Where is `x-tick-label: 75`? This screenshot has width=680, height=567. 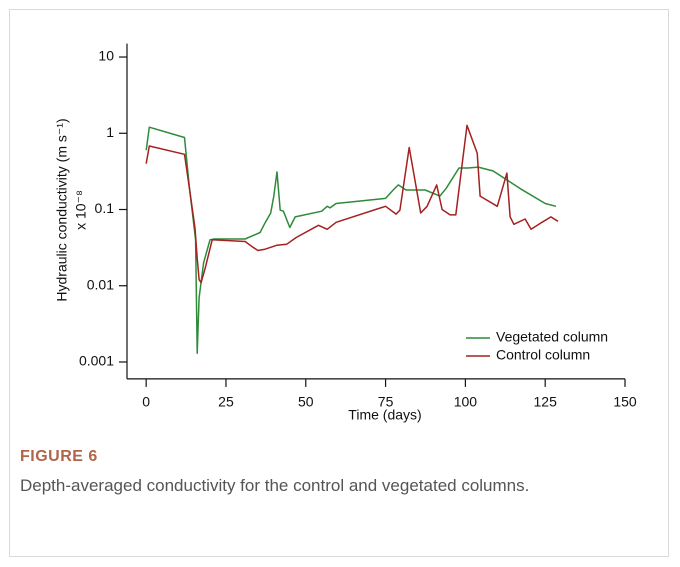
x-tick-label: 75 is located at coordinates (386, 402).